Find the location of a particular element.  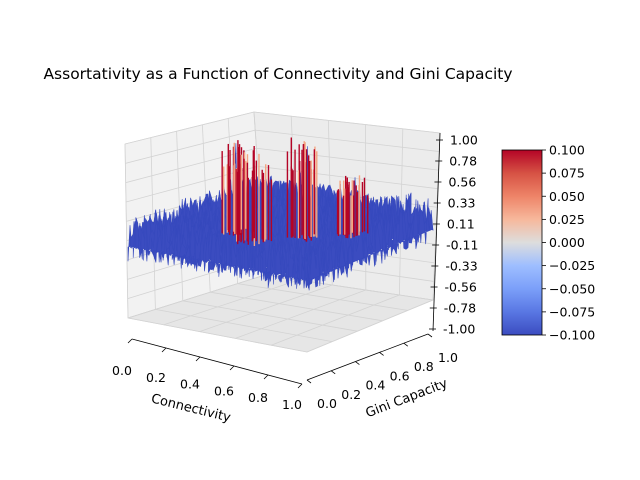

z-tick-label: -1.00 is located at coordinates (459, 329).